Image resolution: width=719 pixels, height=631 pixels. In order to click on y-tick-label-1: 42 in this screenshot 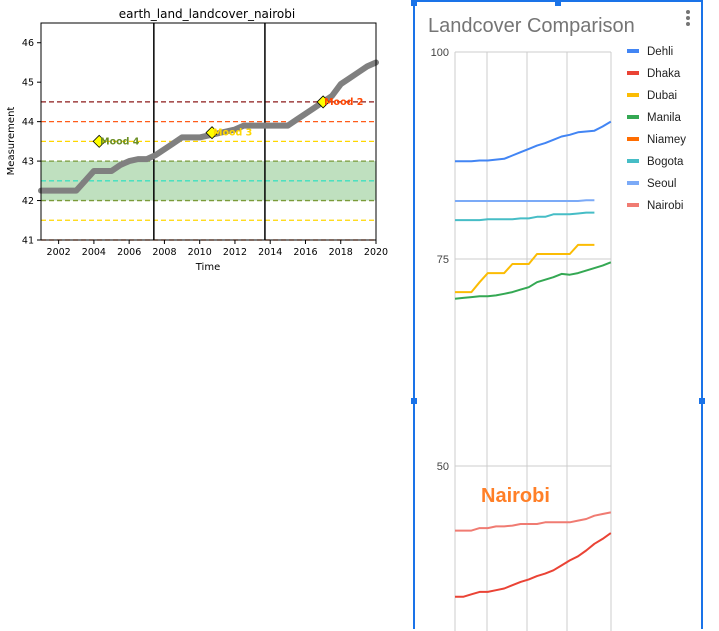, I will do `click(28, 201)`.